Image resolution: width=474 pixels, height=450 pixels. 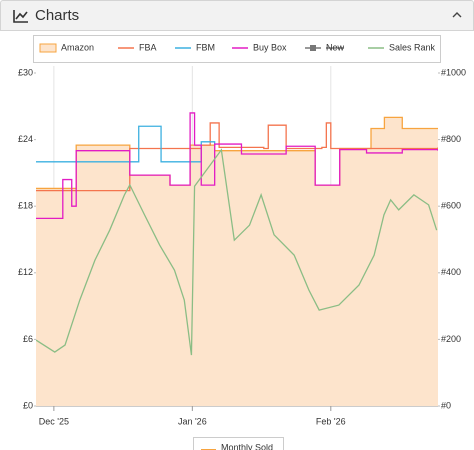 I want to click on y2-tick-label: #200, so click(x=451, y=339).